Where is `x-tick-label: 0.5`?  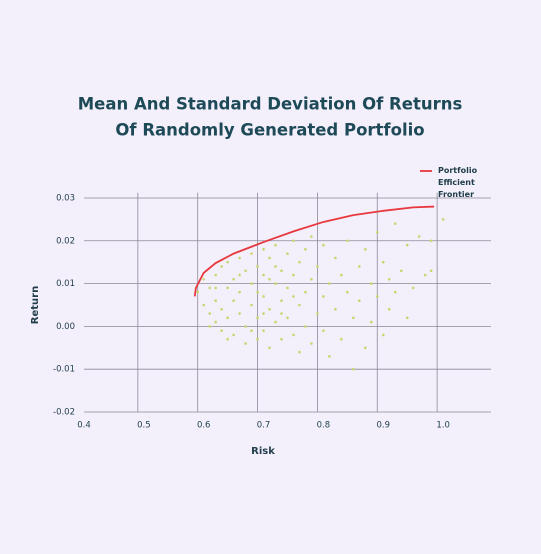
x-tick-label: 0.5 is located at coordinates (144, 426).